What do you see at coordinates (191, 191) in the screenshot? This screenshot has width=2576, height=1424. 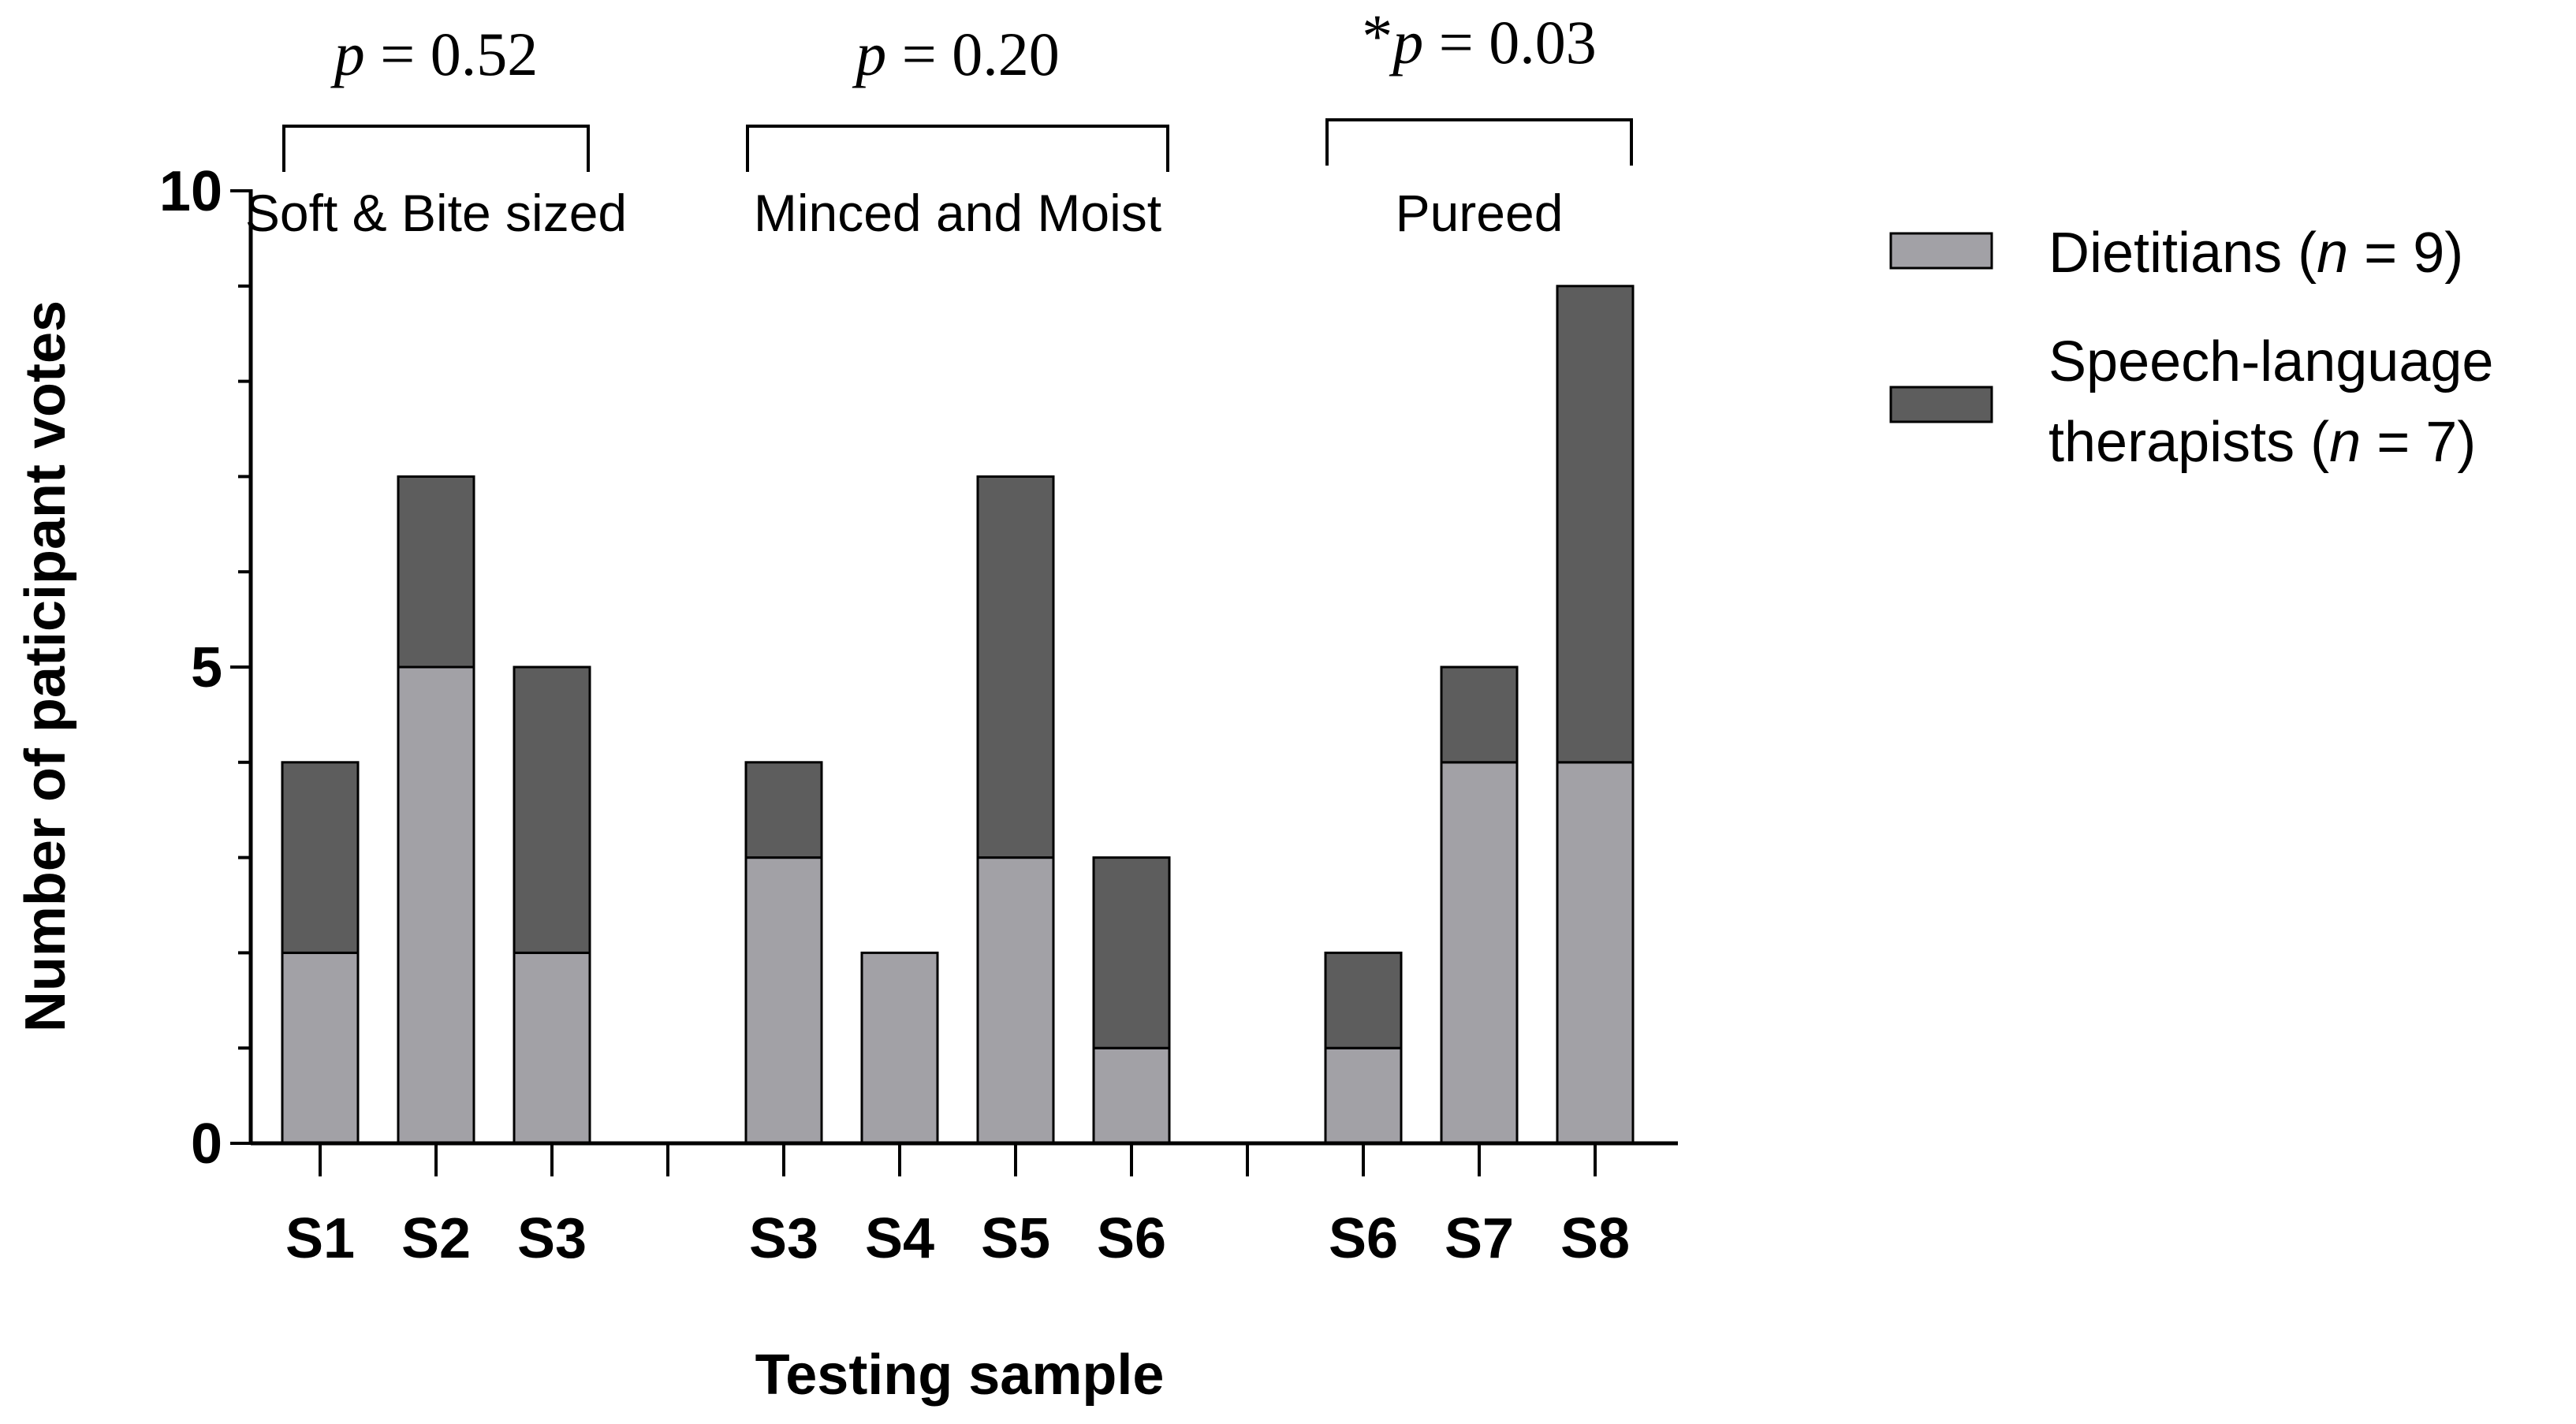 I see `y-tick-label: 10` at bounding box center [191, 191].